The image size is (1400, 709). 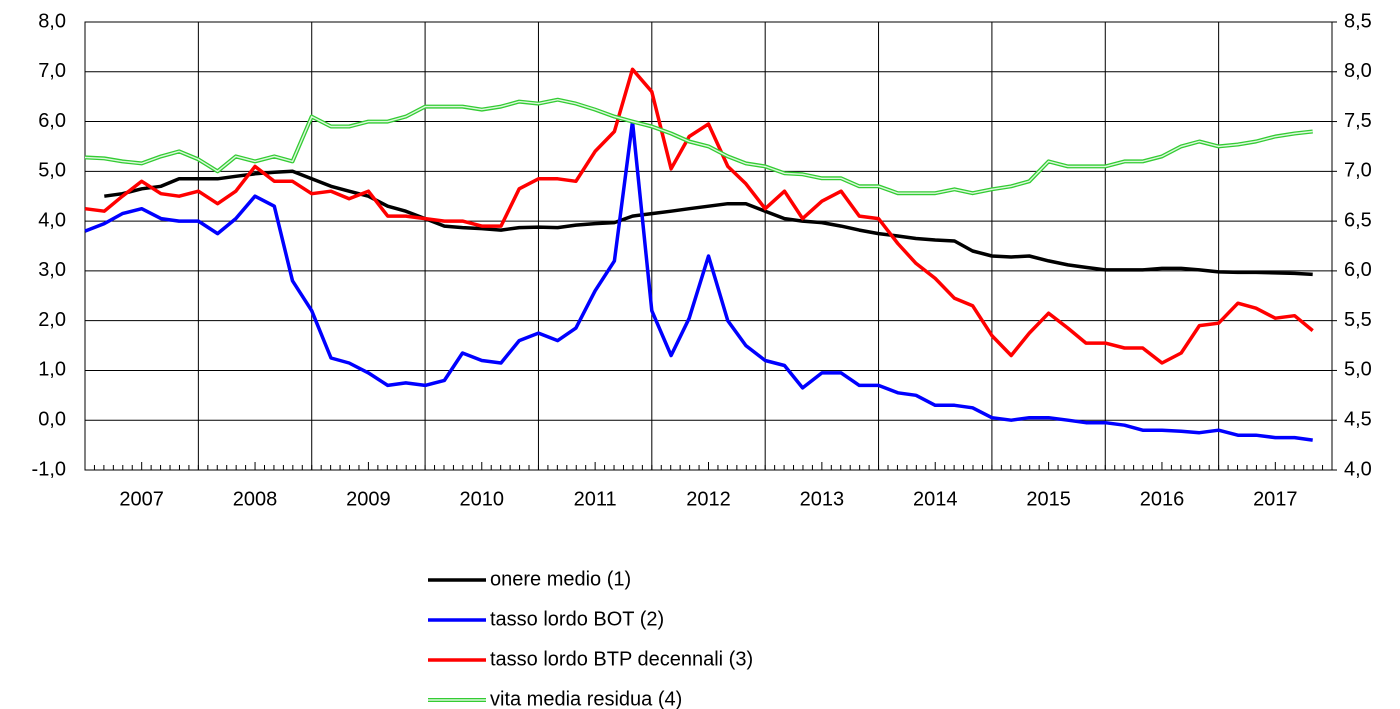 What do you see at coordinates (1358, 171) in the screenshot?
I see `y2-tick-label: 7,0` at bounding box center [1358, 171].